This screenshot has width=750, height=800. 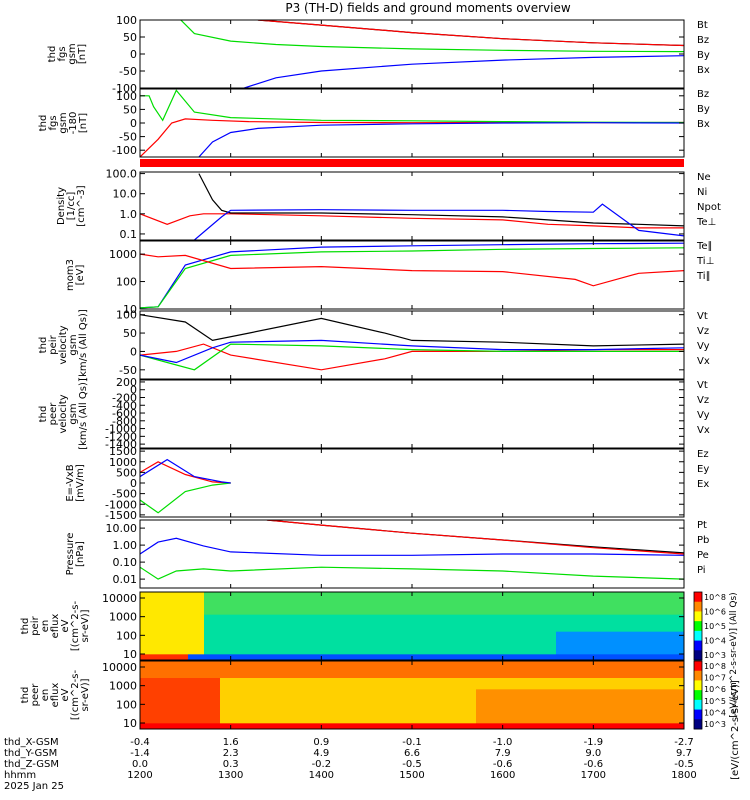 I want to click on series-line-Vy, so click(x=412, y=357).